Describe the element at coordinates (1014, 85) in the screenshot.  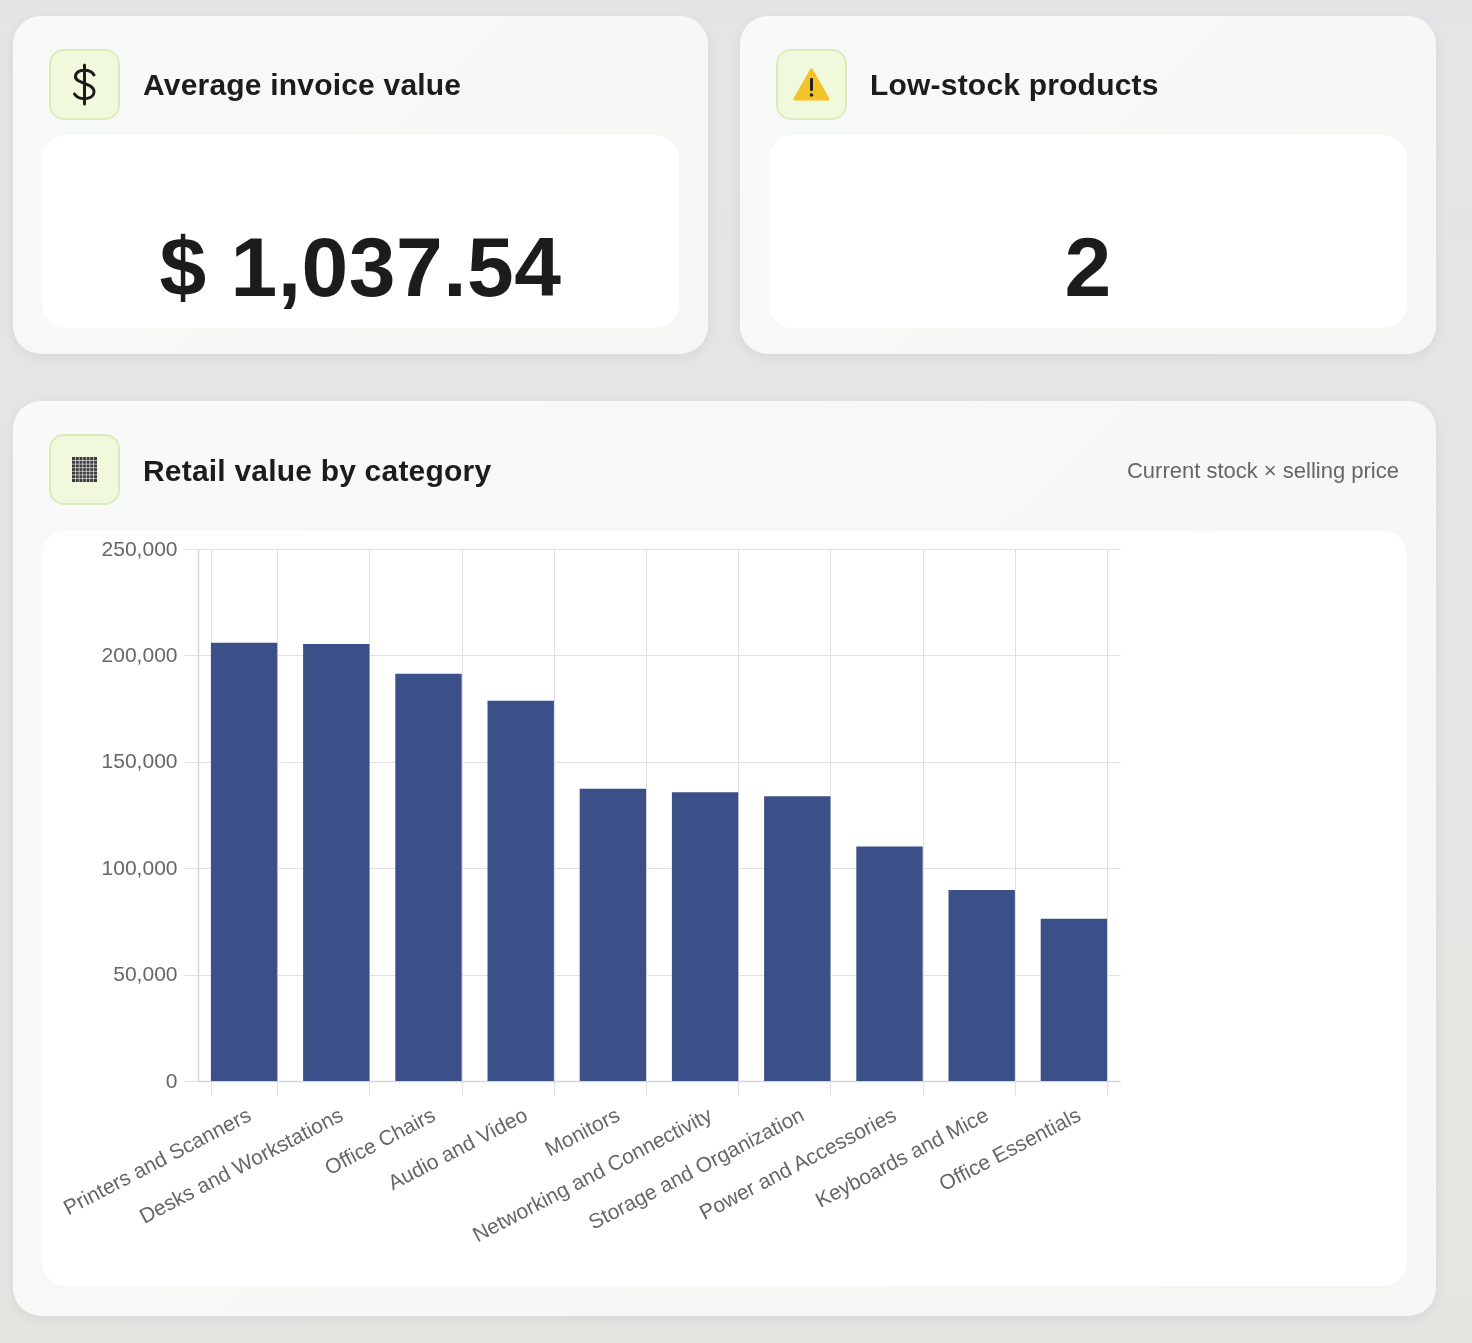
I see `text: Low-stock products` at that location.